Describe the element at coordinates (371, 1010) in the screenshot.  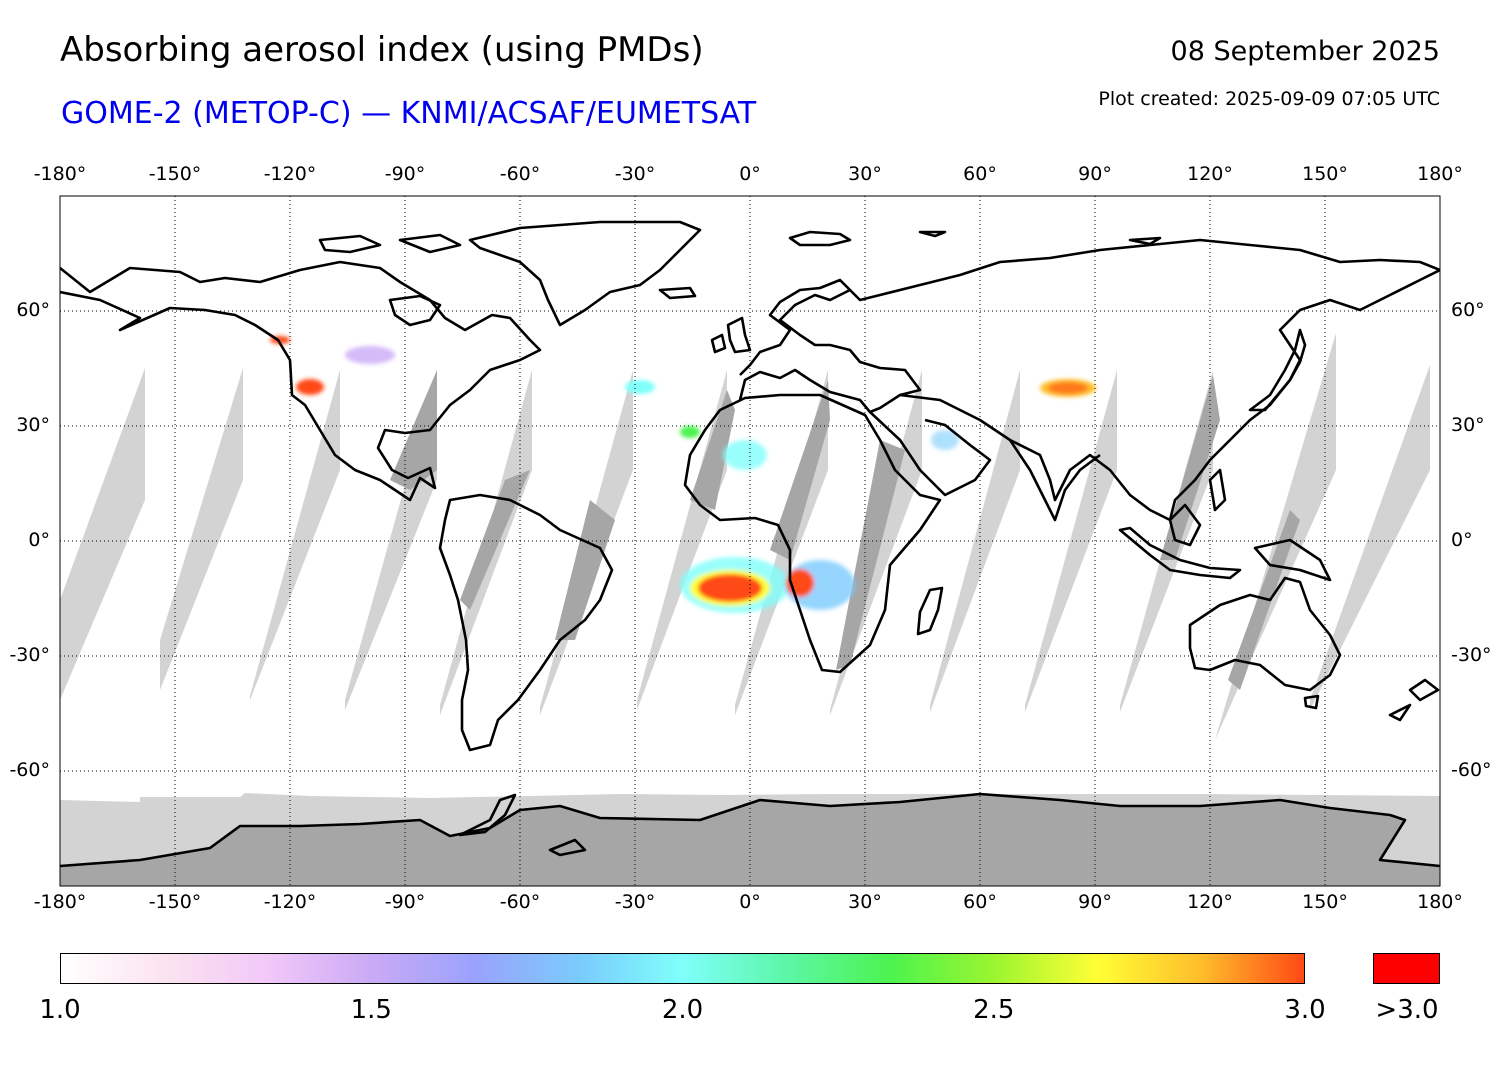
I see `colorbar-tick-label: 1.5` at that location.